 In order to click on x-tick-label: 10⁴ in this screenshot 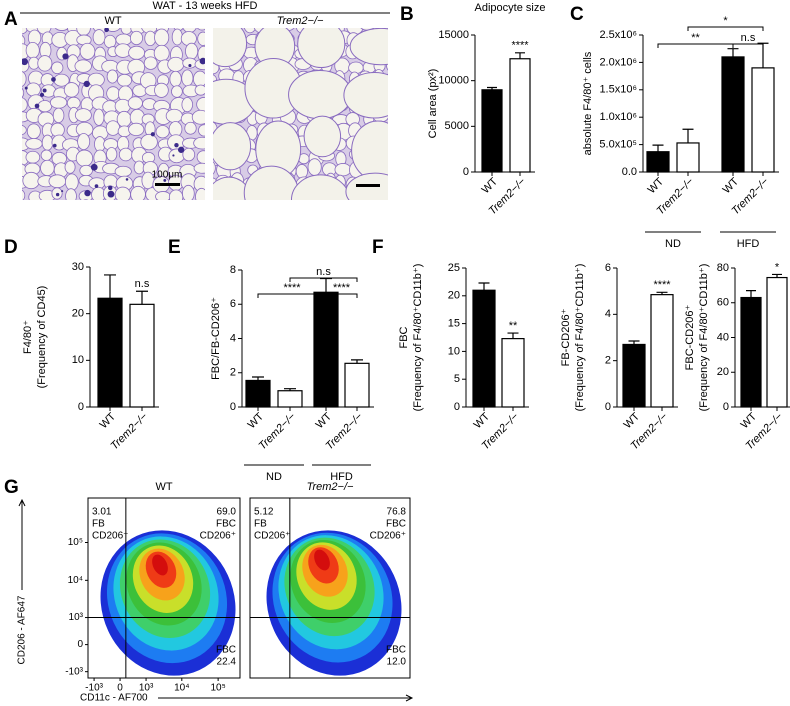, I will do `click(181, 688)`.